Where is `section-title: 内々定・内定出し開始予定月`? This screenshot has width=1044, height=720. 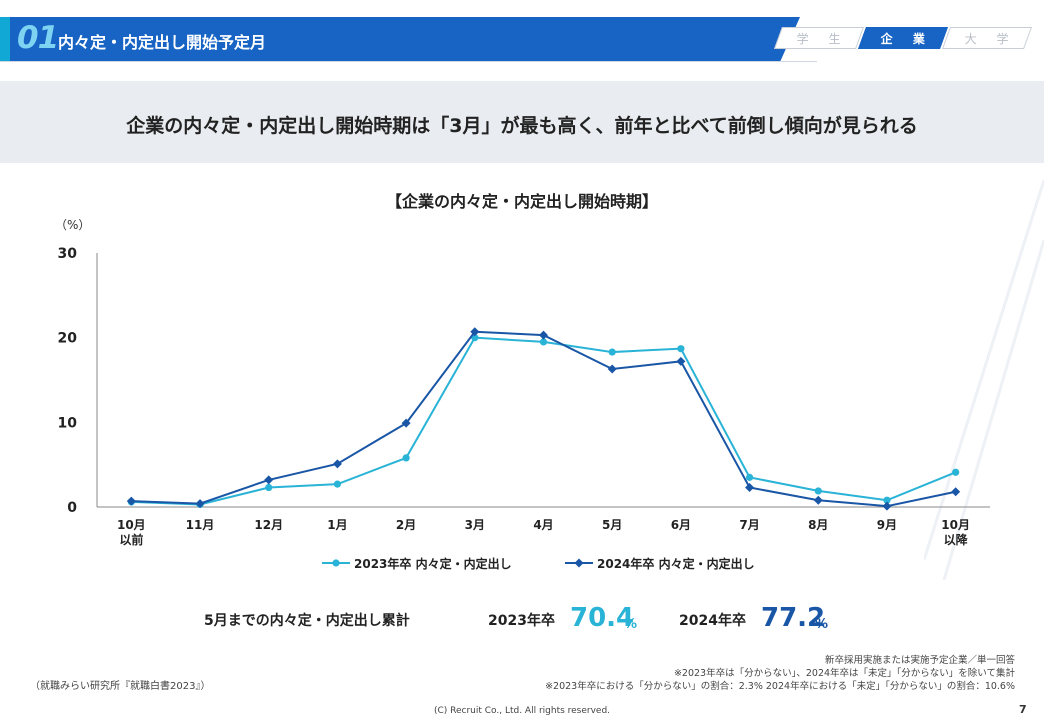 section-title: 内々定・内定出し開始予定月 is located at coordinates (162, 42).